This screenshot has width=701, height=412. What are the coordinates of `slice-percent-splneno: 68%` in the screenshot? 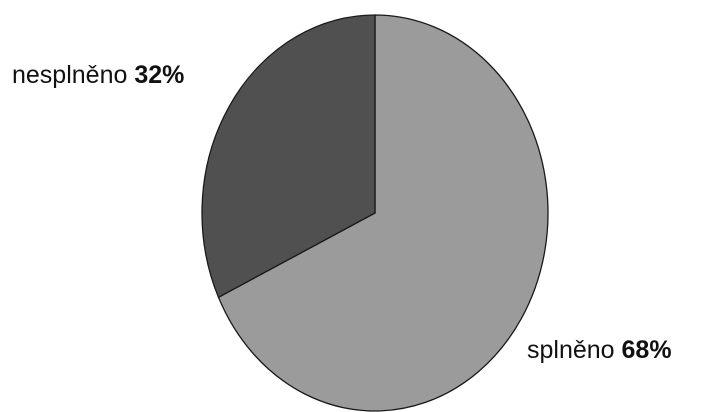 It's located at (646, 350).